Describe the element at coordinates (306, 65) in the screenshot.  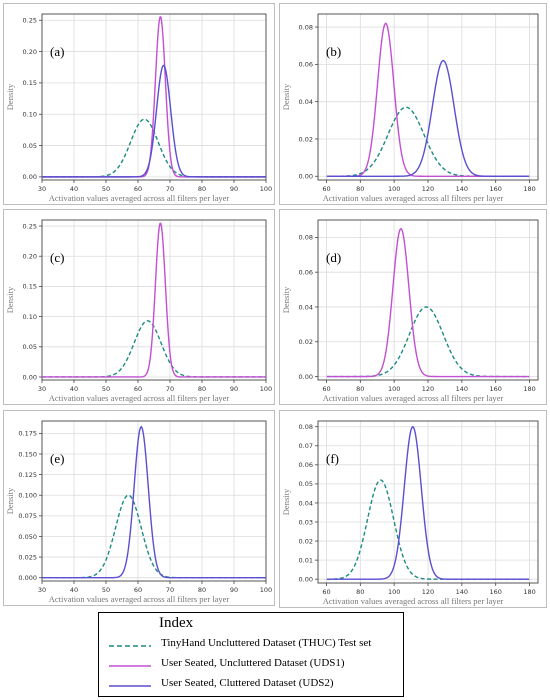
I see `y-tick-label: 0.06` at that location.